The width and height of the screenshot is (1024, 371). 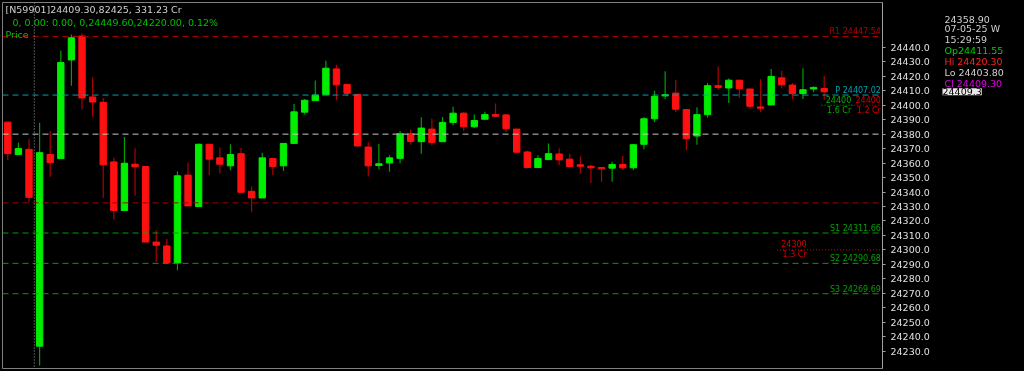 I want to click on y-tick-label: 24440.0, so click(x=910, y=47).